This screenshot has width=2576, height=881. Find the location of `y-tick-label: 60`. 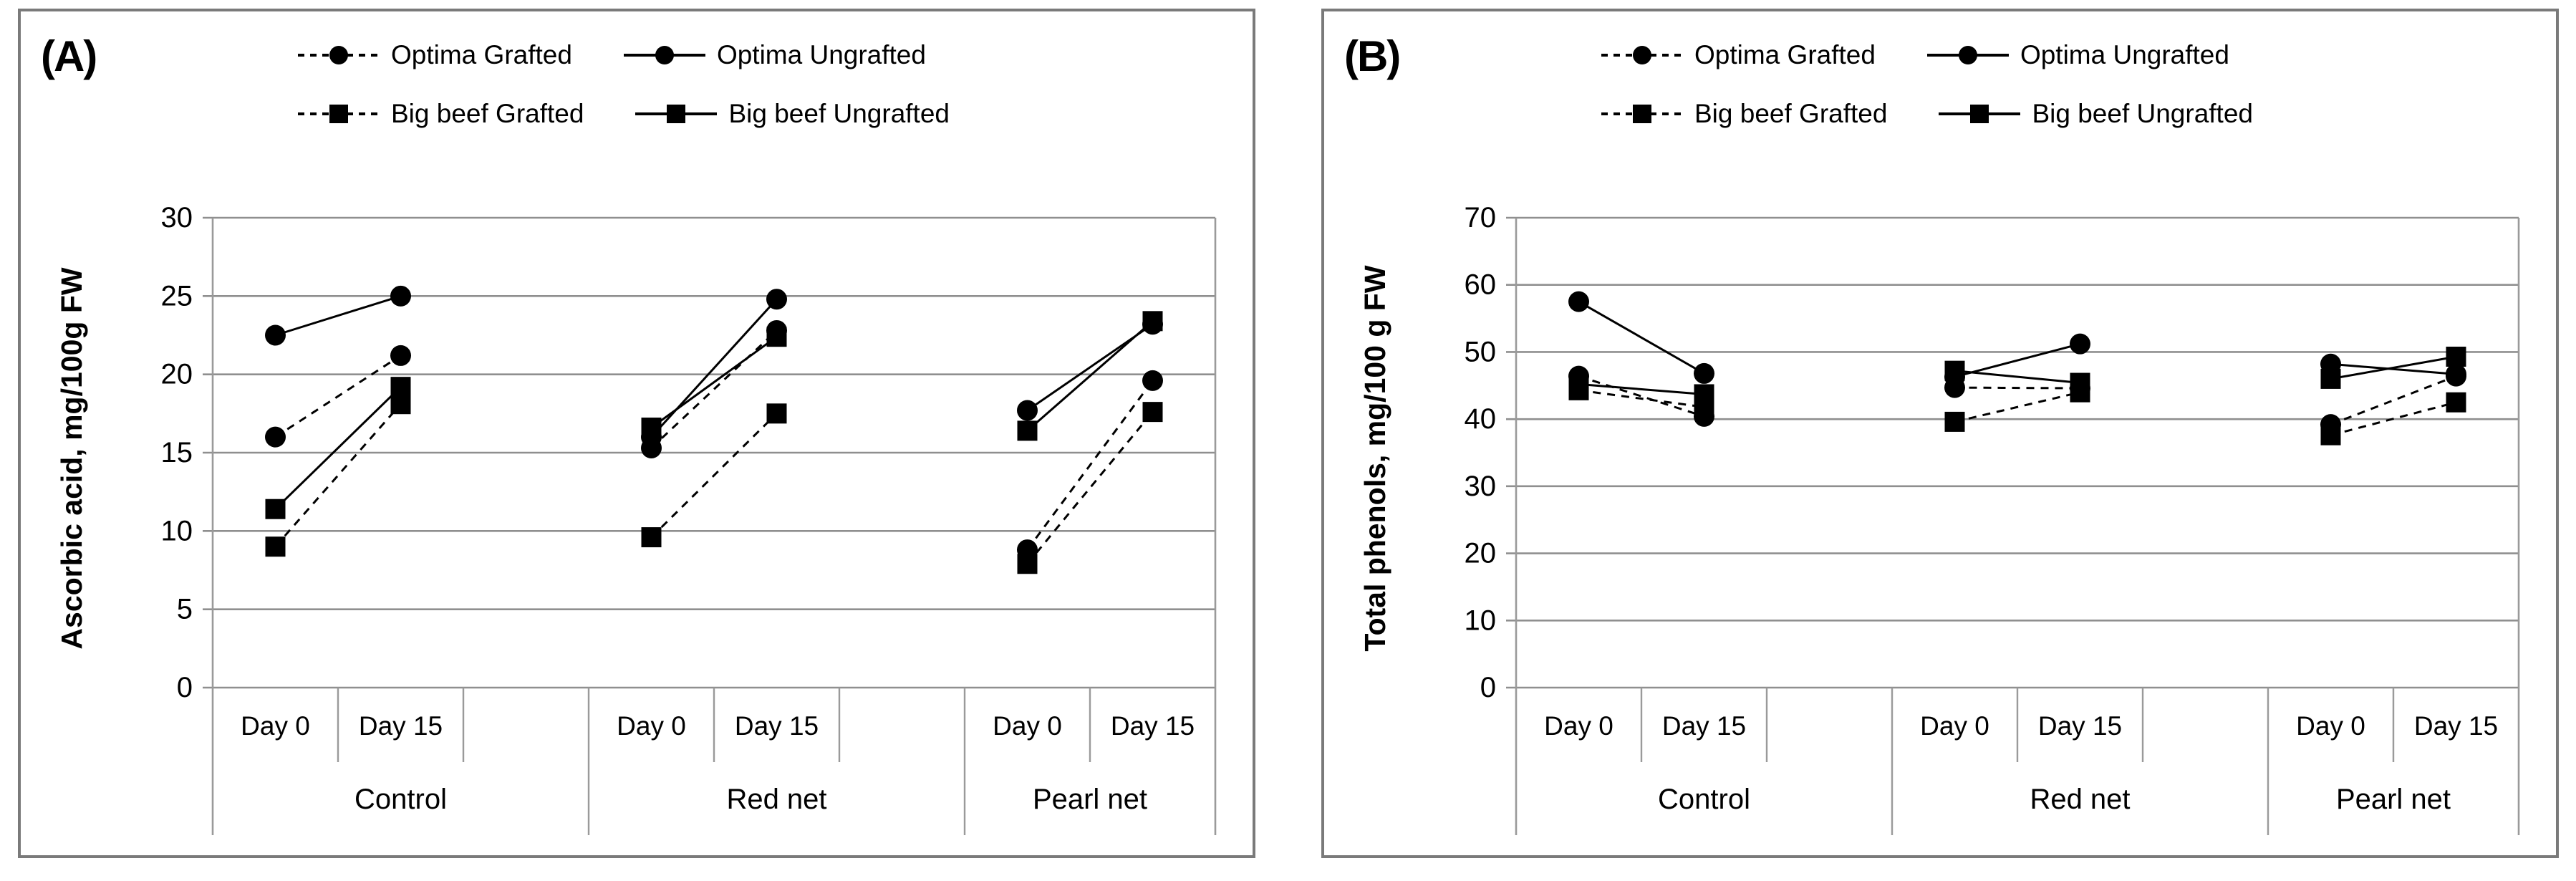

y-tick-label: 60 is located at coordinates (1481, 285).